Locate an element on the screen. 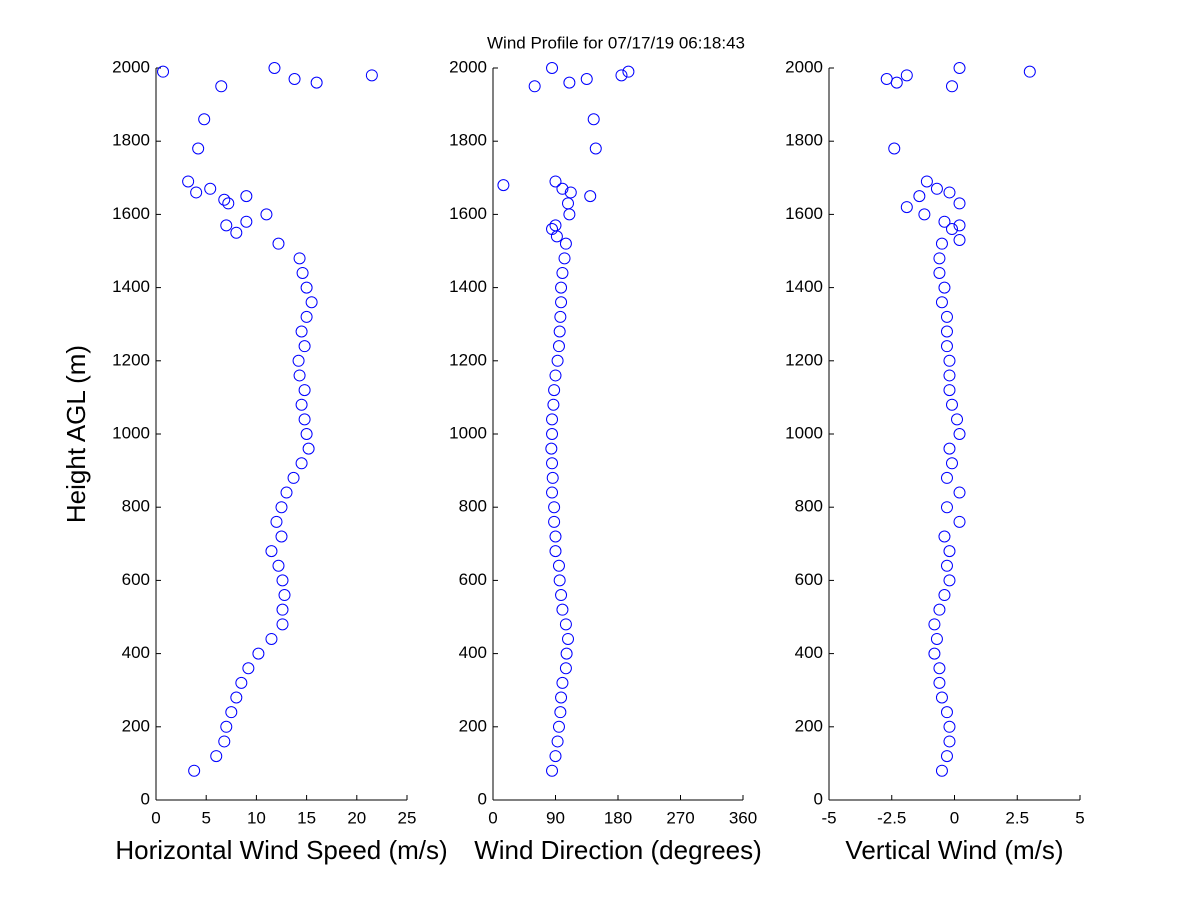  y-tick-label: 2000 is located at coordinates (131, 66).